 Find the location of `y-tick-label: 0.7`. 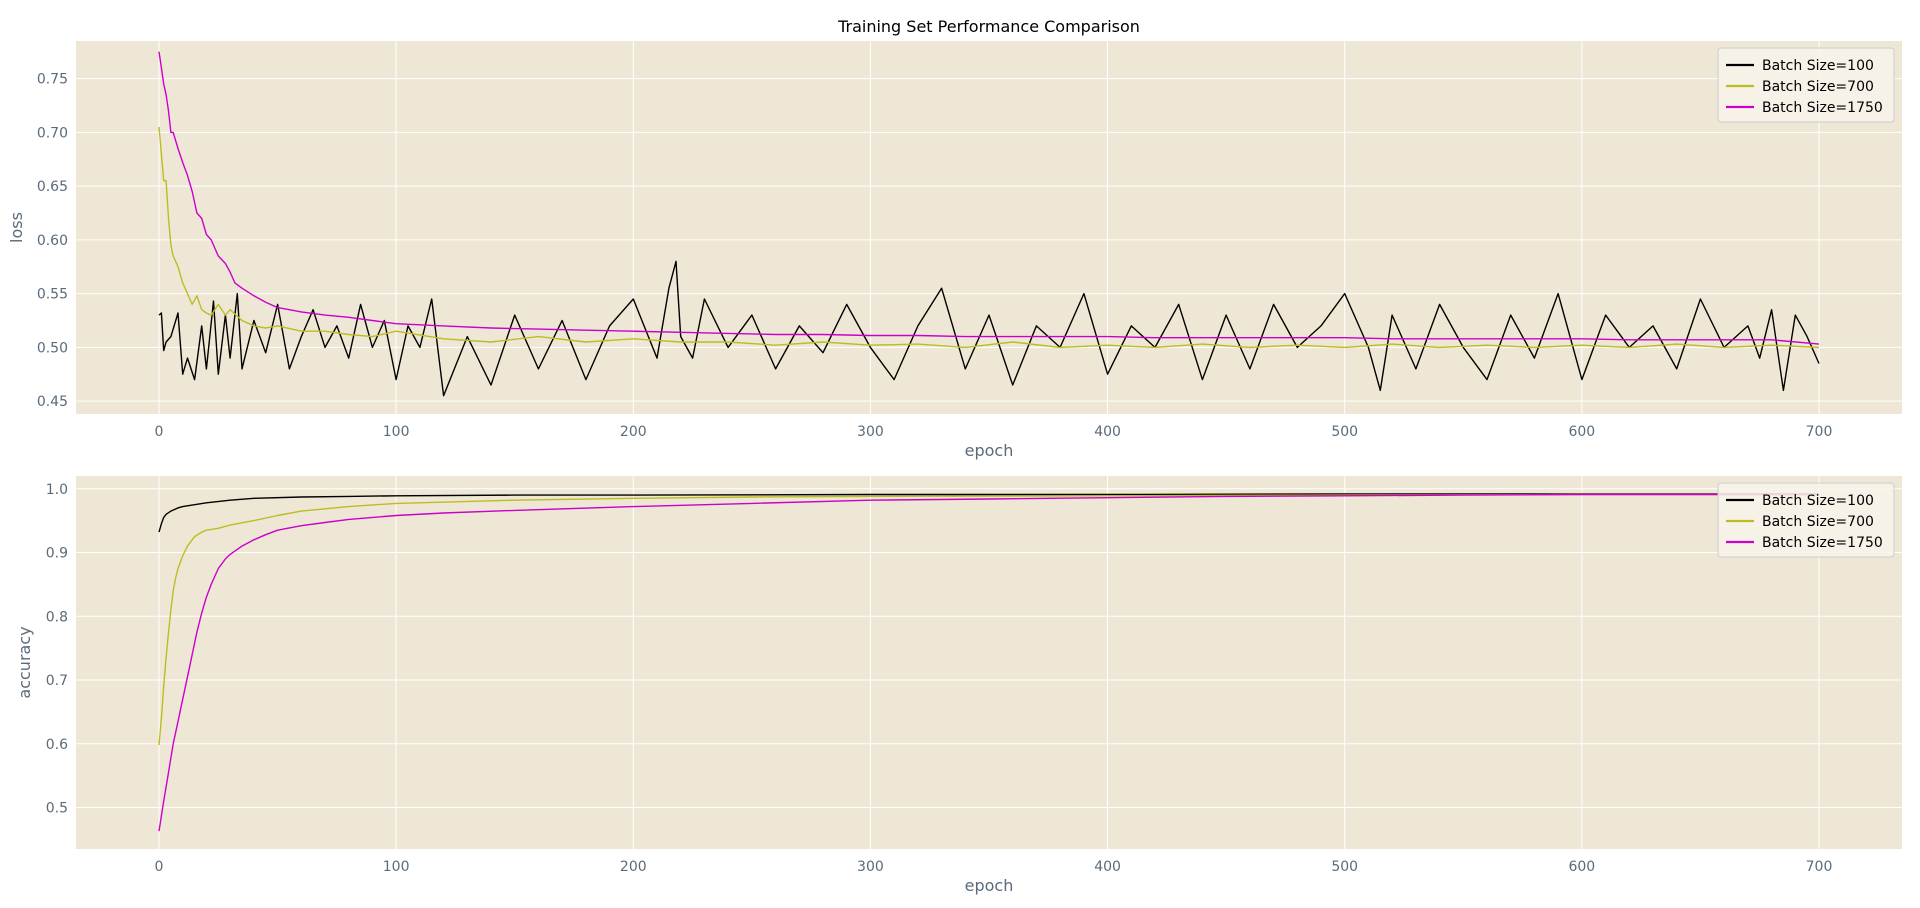

y-tick-label: 0.7 is located at coordinates (57, 681).